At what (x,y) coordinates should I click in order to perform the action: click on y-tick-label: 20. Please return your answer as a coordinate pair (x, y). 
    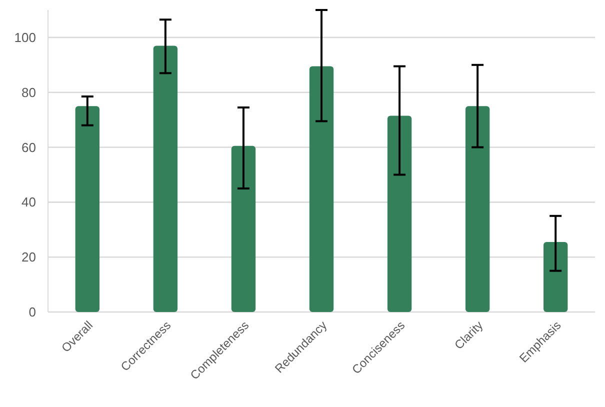
    Looking at the image, I should click on (29, 257).